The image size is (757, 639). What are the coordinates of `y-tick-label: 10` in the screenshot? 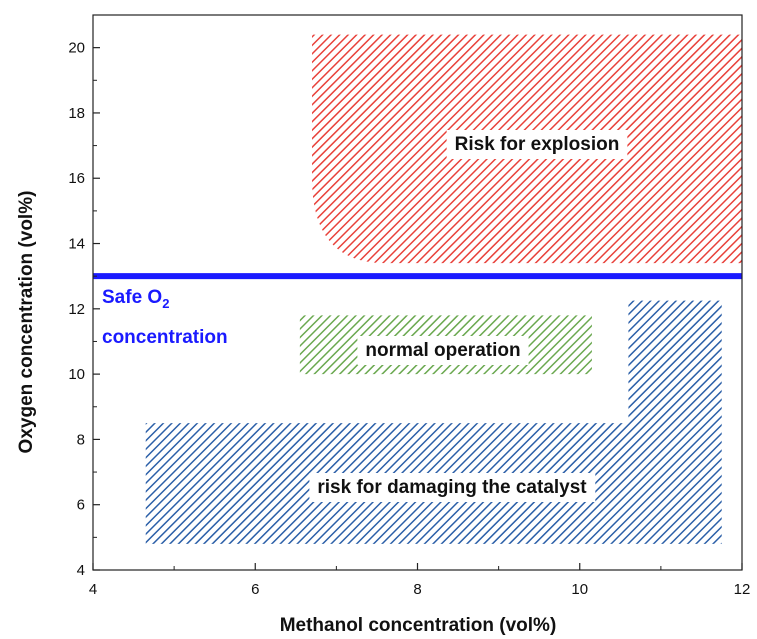 It's located at (76, 374).